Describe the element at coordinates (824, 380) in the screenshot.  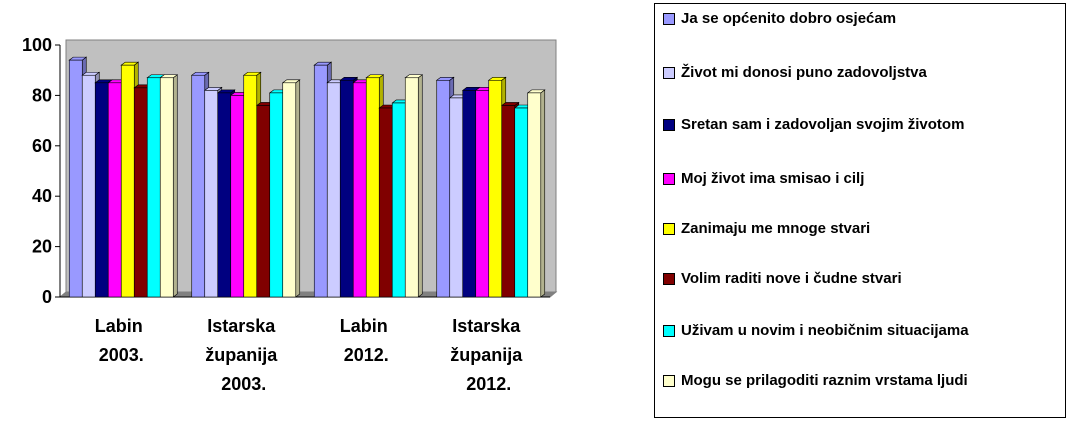
I see `legend-label: Mogu se prilagoditi raznim vrstama ljudi` at that location.